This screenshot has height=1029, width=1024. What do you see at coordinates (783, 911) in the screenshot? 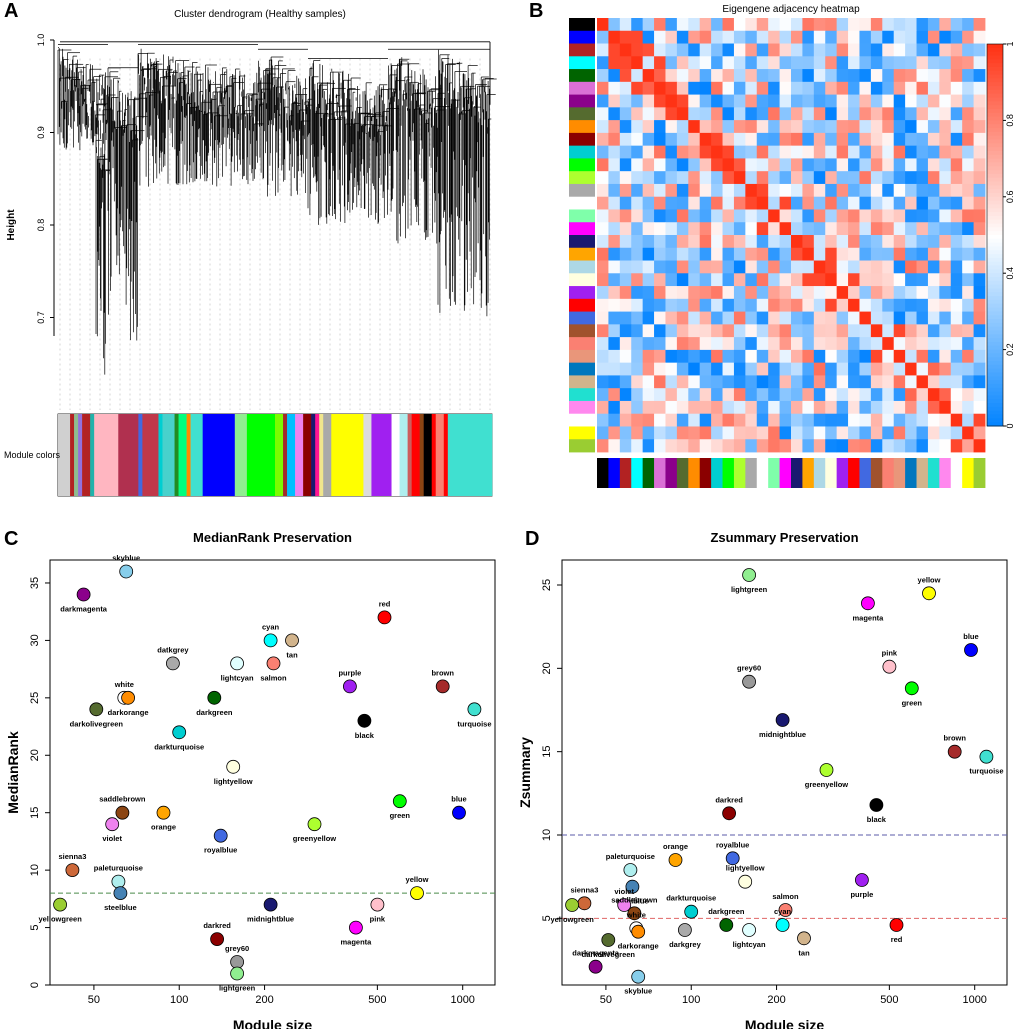
I see `zsummary-point-label: cyan` at bounding box center [783, 911].